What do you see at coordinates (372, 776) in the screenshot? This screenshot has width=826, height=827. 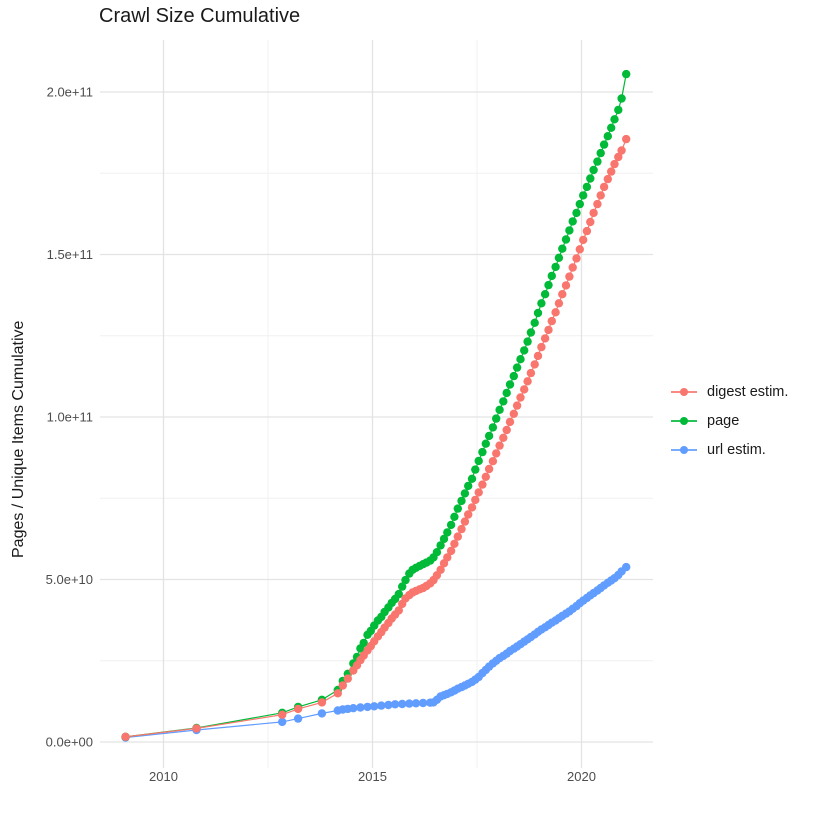 I see `x-tick-label: 2015` at bounding box center [372, 776].